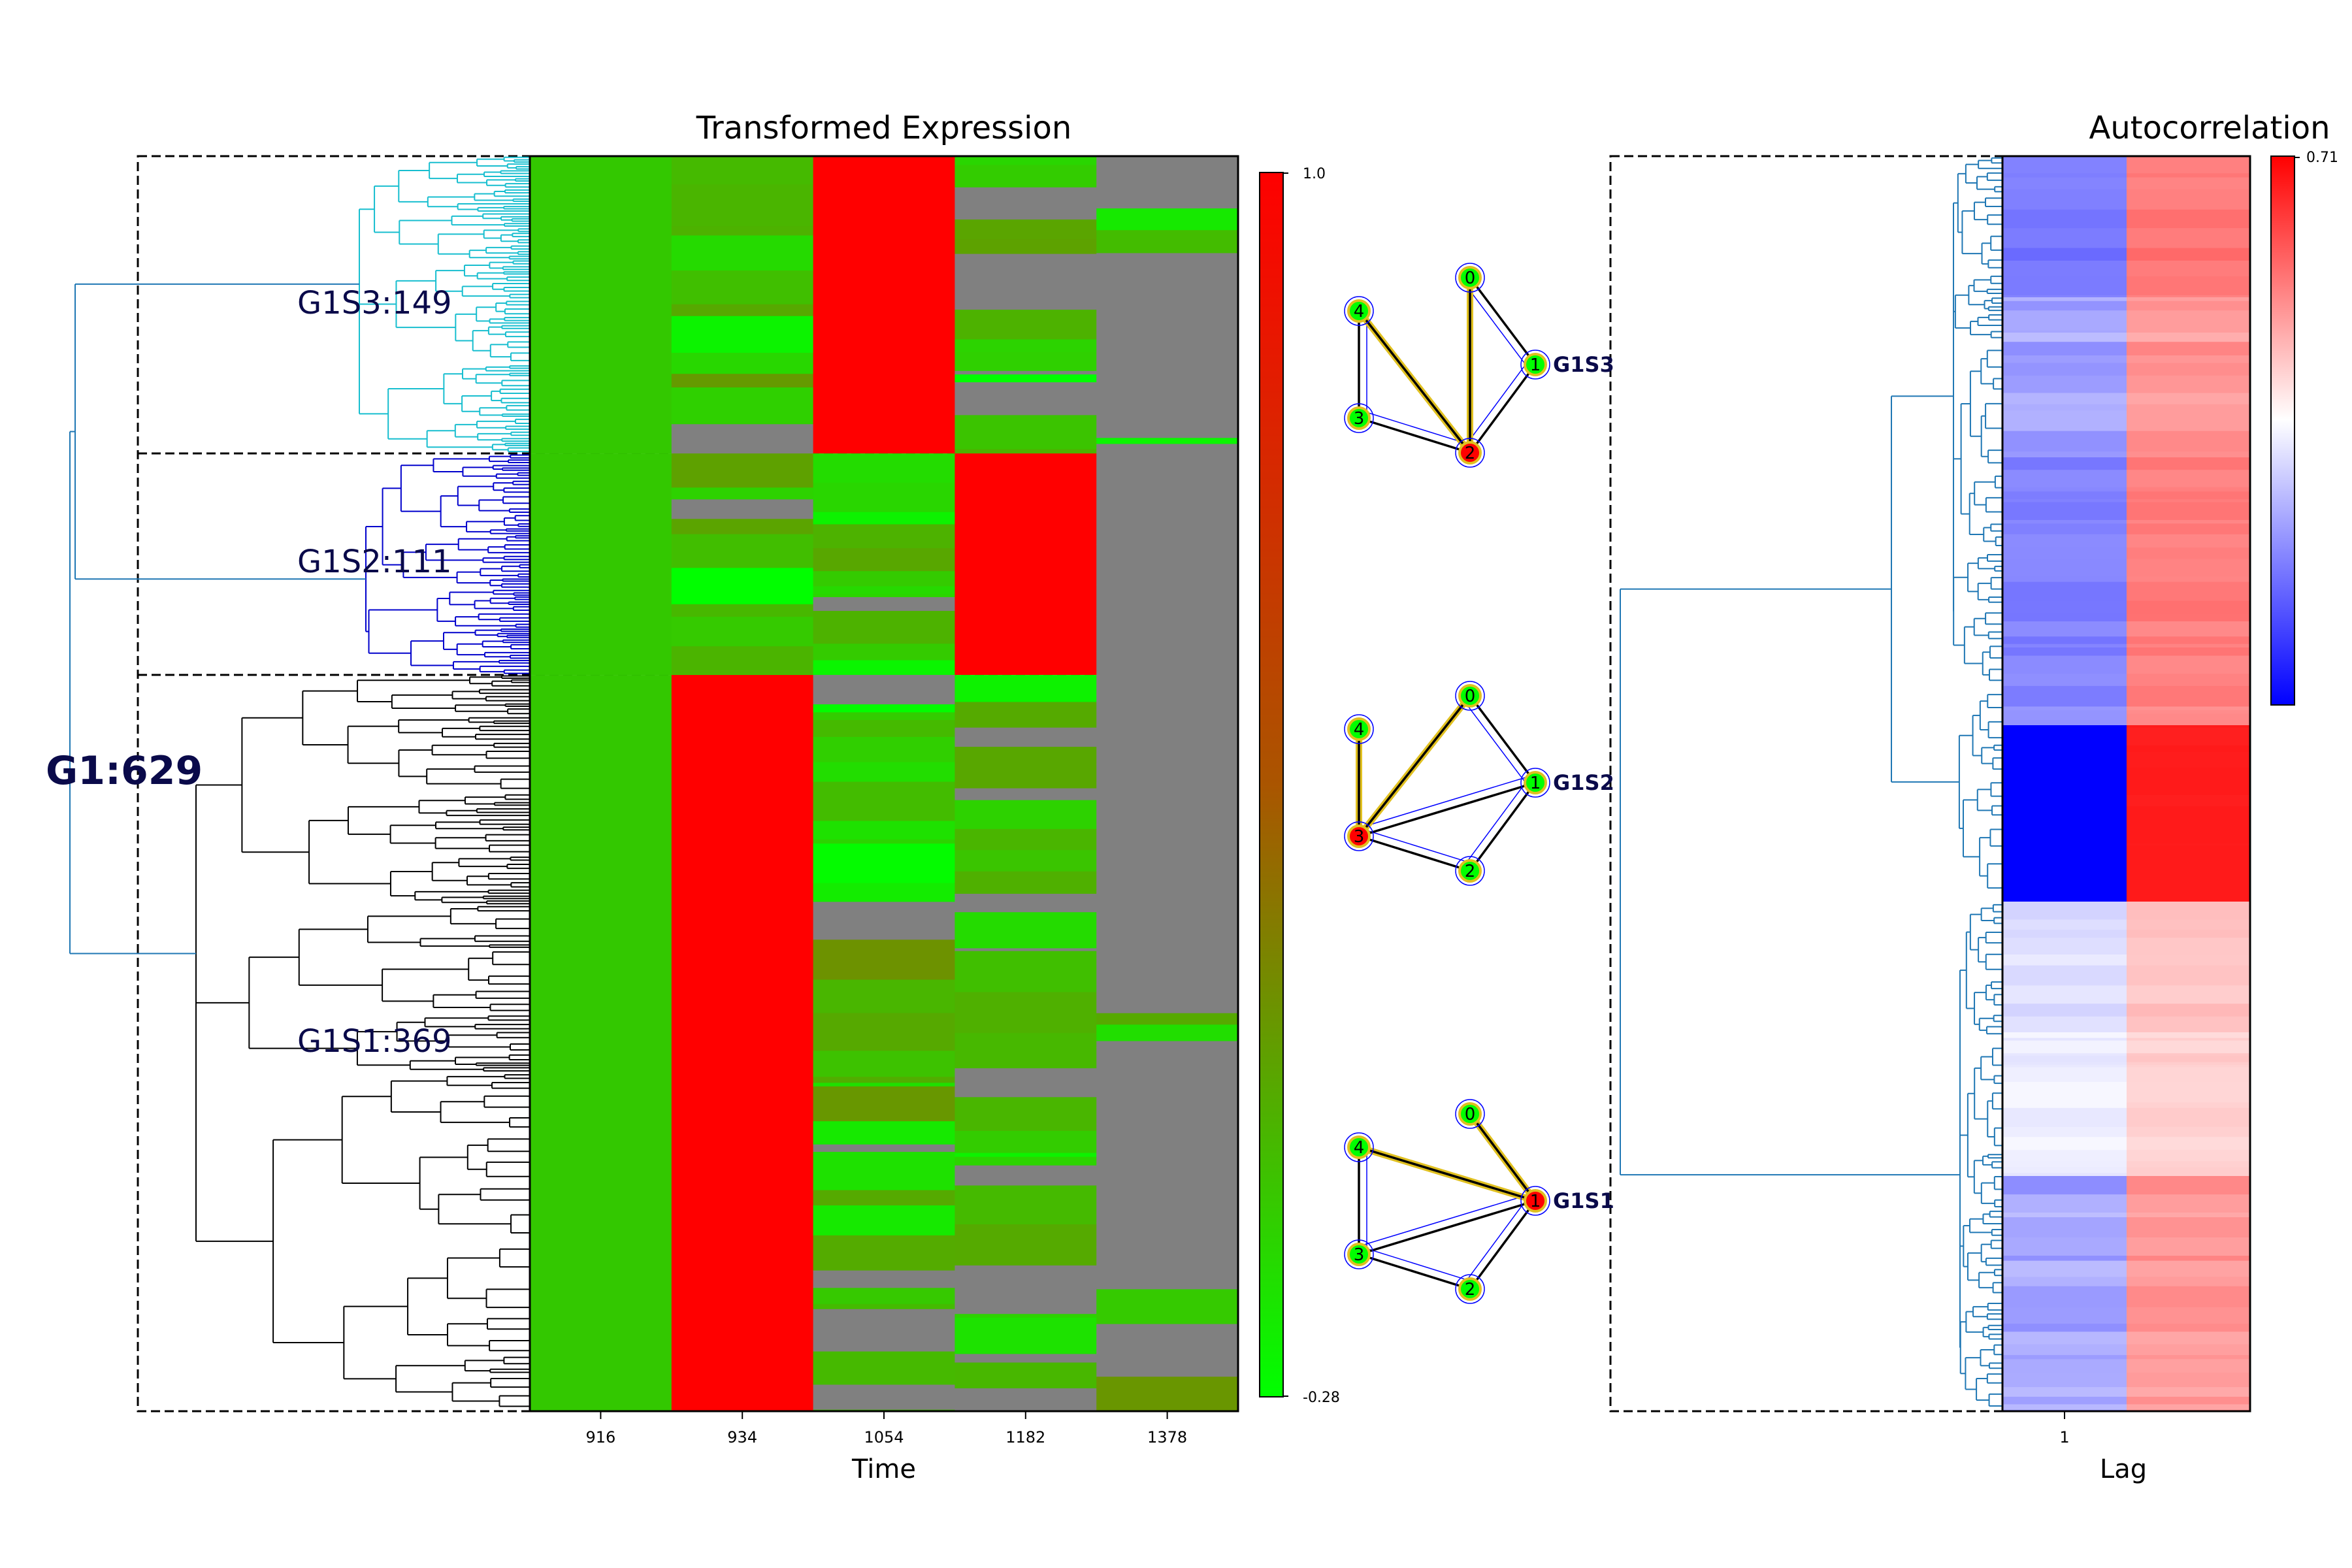  Describe the element at coordinates (2126, 784) in the screenshot. I see `autocorrelation-heatmap` at that location.